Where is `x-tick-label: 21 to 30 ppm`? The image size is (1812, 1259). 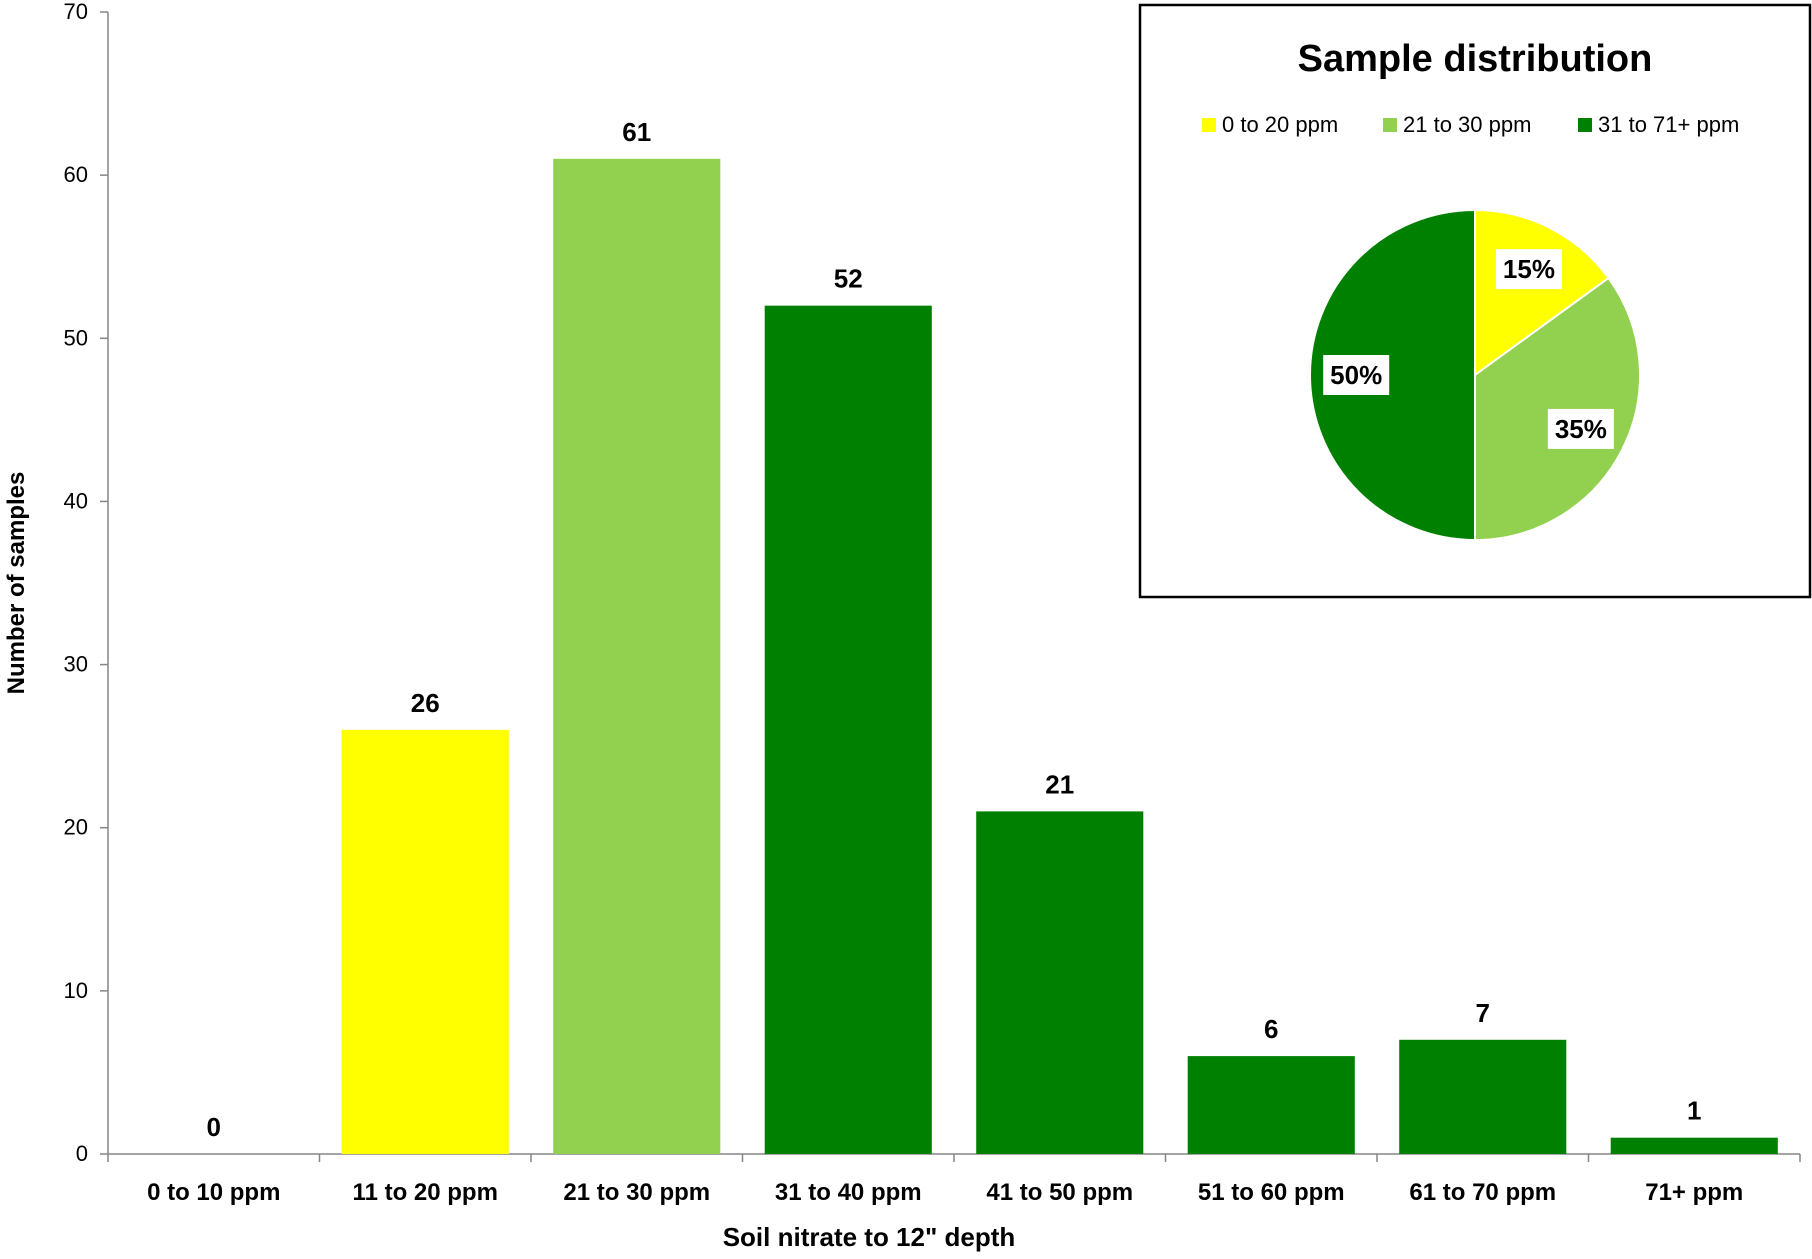 x-tick-label: 21 to 30 ppm is located at coordinates (636, 1192).